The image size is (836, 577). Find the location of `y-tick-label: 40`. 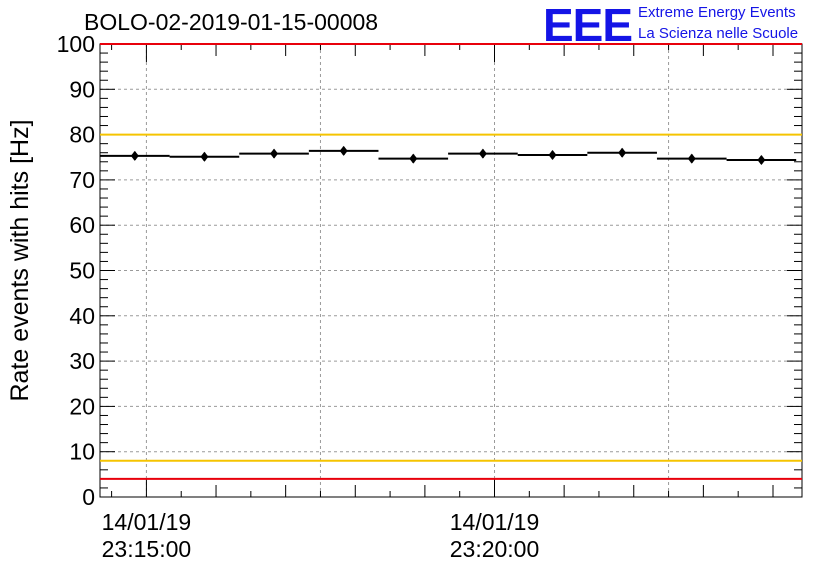

y-tick-label: 40 is located at coordinates (82, 316).